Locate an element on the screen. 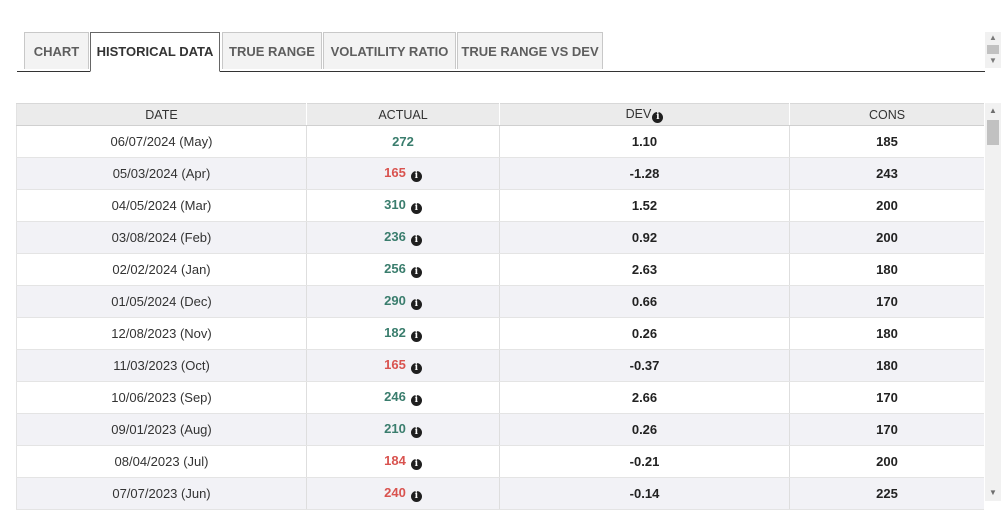 This screenshot has height=521, width=1007. cell-dev: -0.37 is located at coordinates (644, 365).